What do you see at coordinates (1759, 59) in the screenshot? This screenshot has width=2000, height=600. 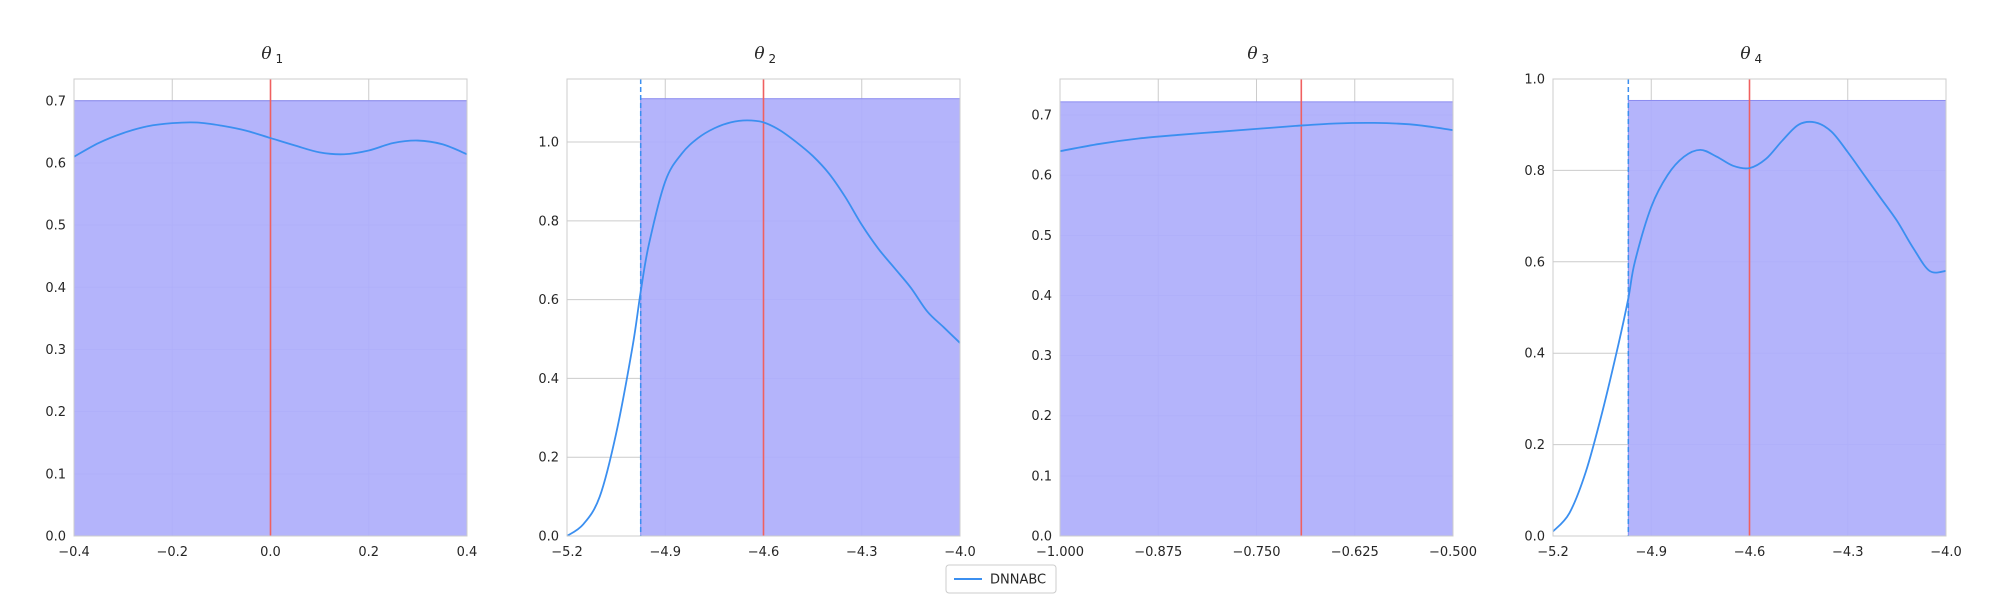 I see `subplot-title-subscript: 4` at bounding box center [1759, 59].